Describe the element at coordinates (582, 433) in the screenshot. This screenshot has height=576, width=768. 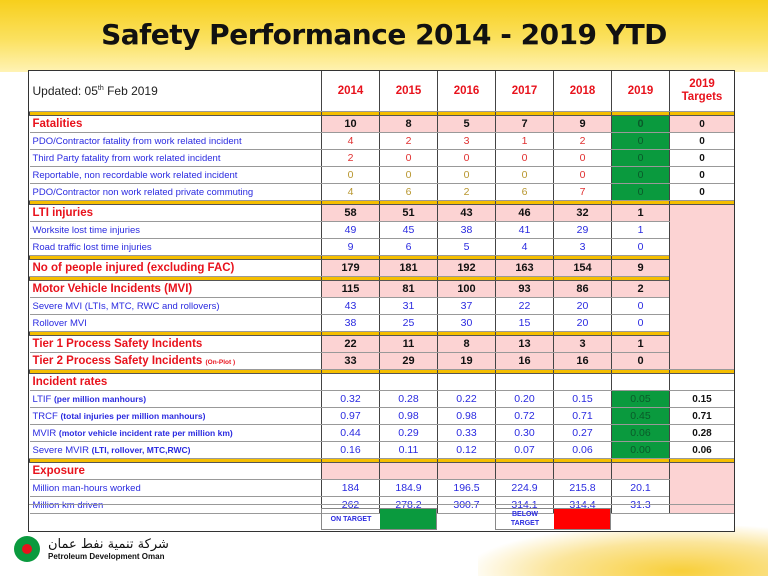
I see `value-cell-2018: 0.27` at that location.